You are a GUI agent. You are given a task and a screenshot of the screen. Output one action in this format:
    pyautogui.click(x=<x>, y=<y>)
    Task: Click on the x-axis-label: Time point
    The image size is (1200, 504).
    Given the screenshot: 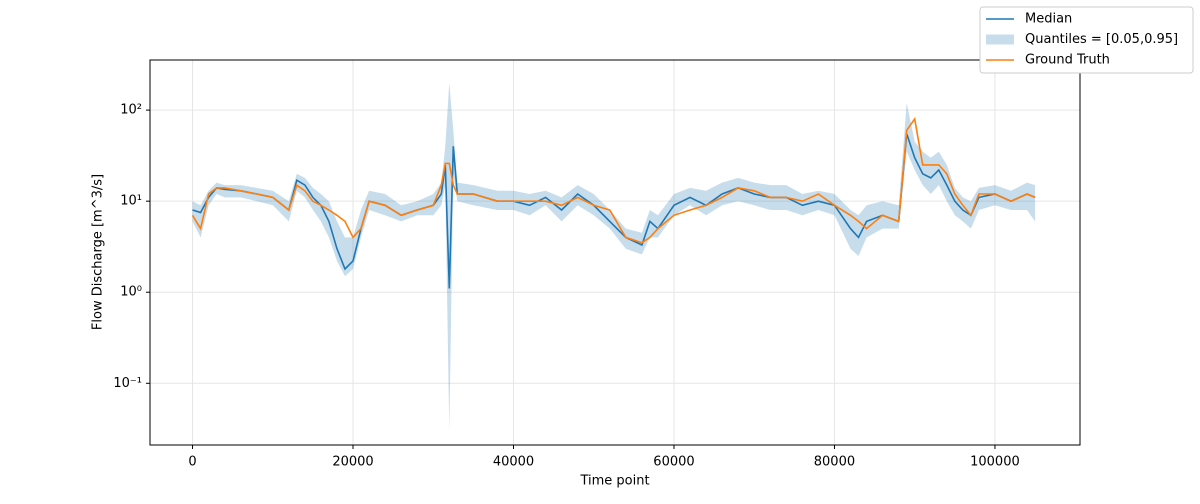 What is the action you would take?
    pyautogui.click(x=614, y=481)
    